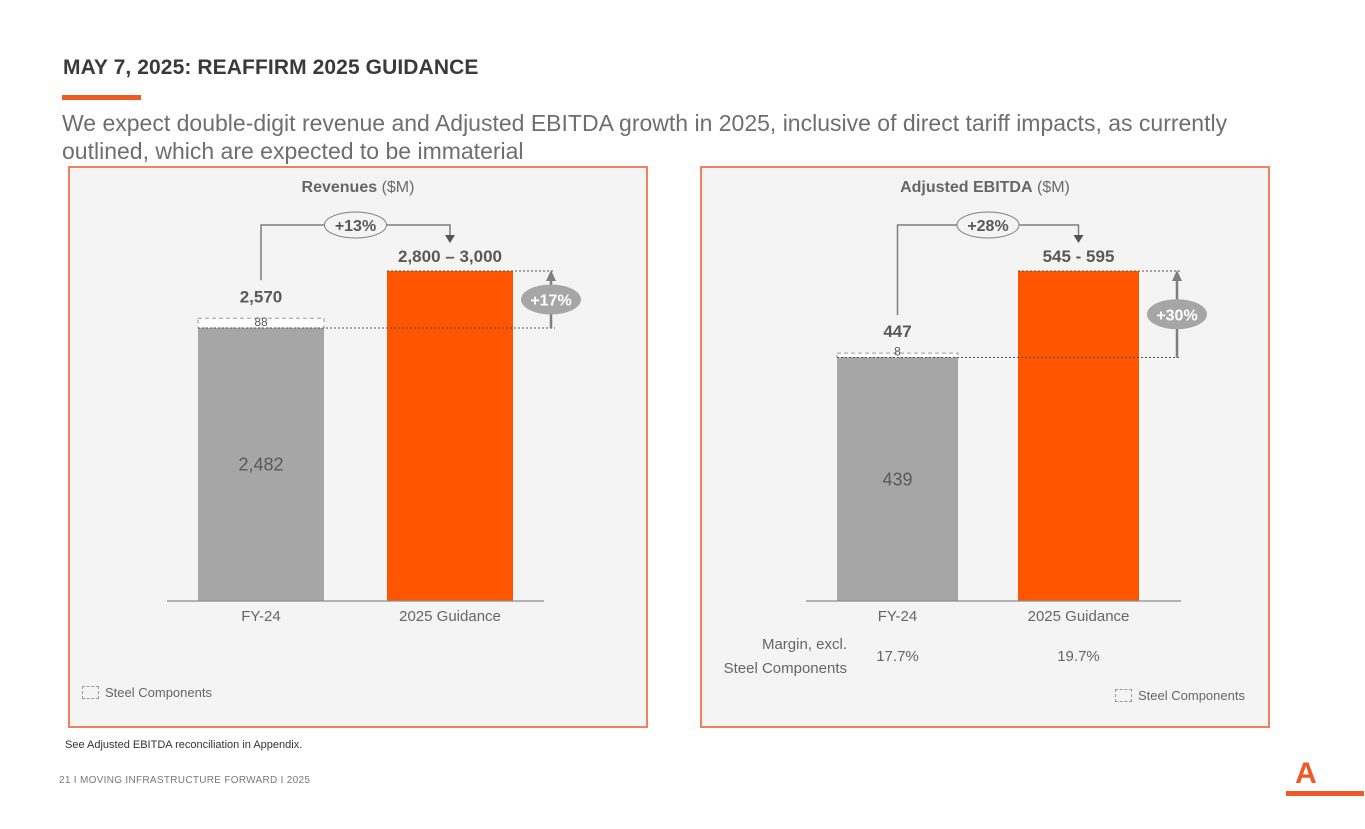 This screenshot has width=1365, height=829. Describe the element at coordinates (897, 656) in the screenshot. I see `margin-fy24: 17.7%` at that location.